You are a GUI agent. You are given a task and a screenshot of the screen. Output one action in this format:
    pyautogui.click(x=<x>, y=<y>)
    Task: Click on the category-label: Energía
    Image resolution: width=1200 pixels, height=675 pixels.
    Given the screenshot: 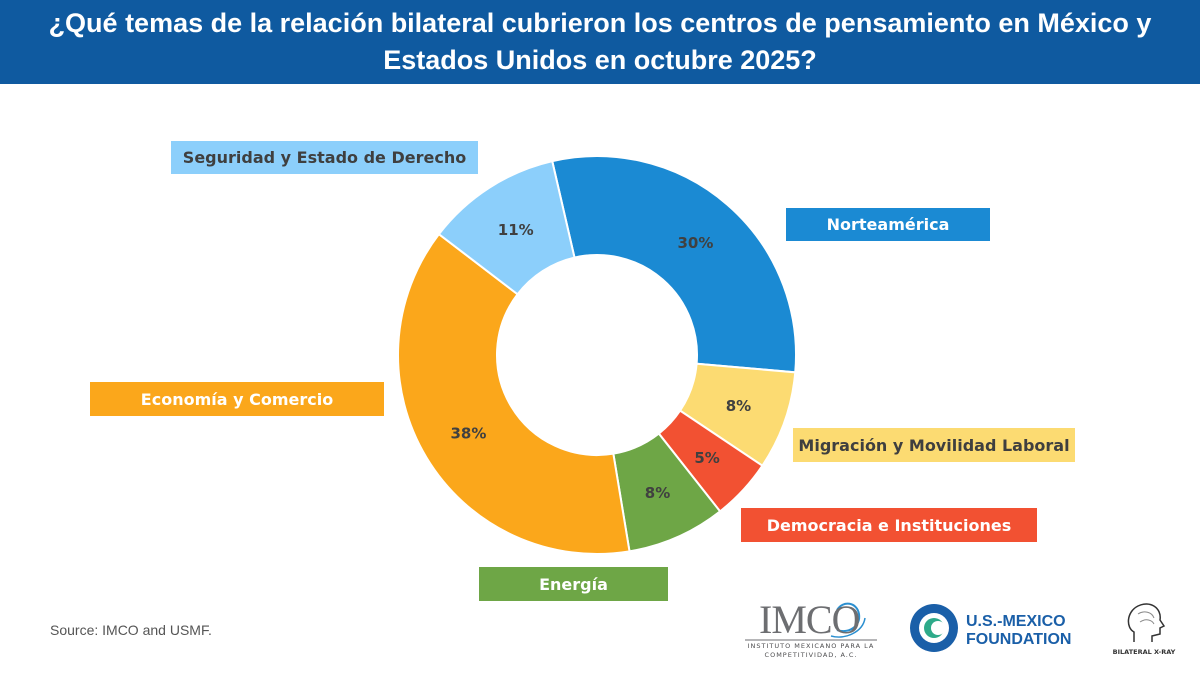 What is the action you would take?
    pyautogui.click(x=573, y=584)
    